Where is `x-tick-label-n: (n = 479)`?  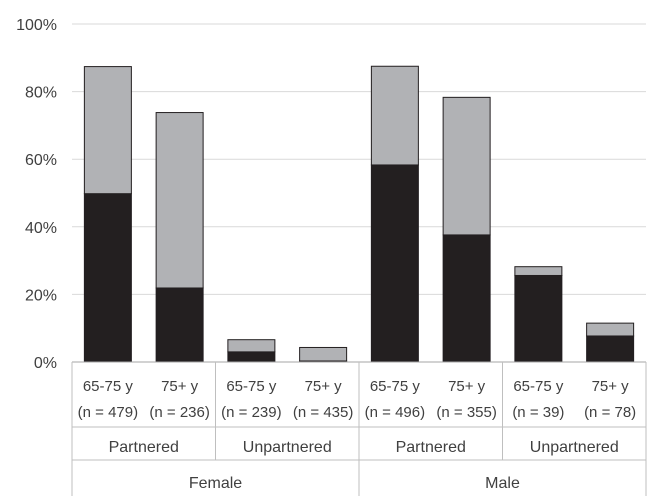 x-tick-label-n: (n = 479) is located at coordinates (108, 412).